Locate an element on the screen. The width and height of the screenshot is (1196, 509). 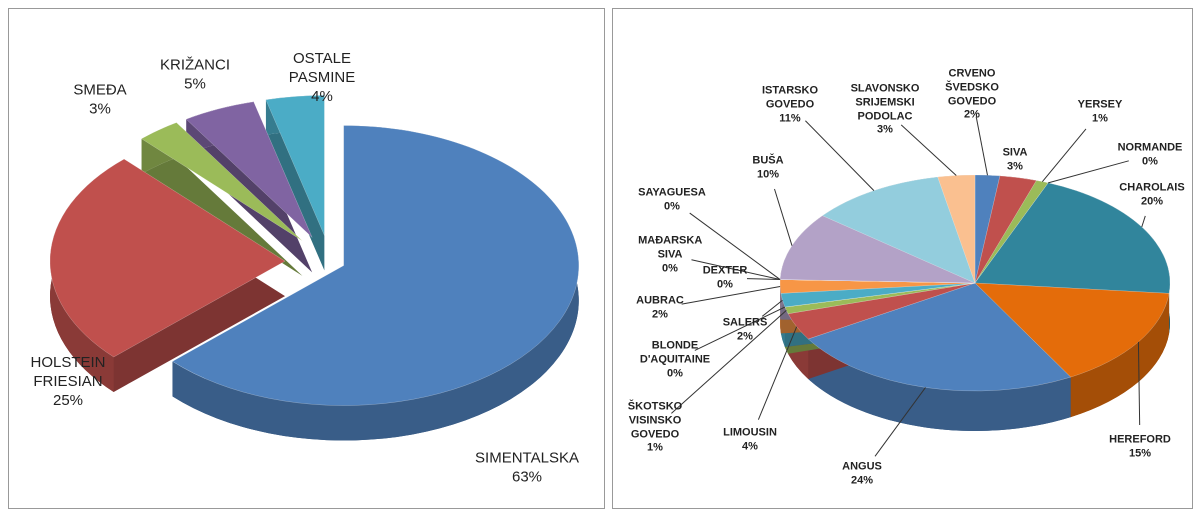
data-label: SIVA 3% is located at coordinates (1015, 160).